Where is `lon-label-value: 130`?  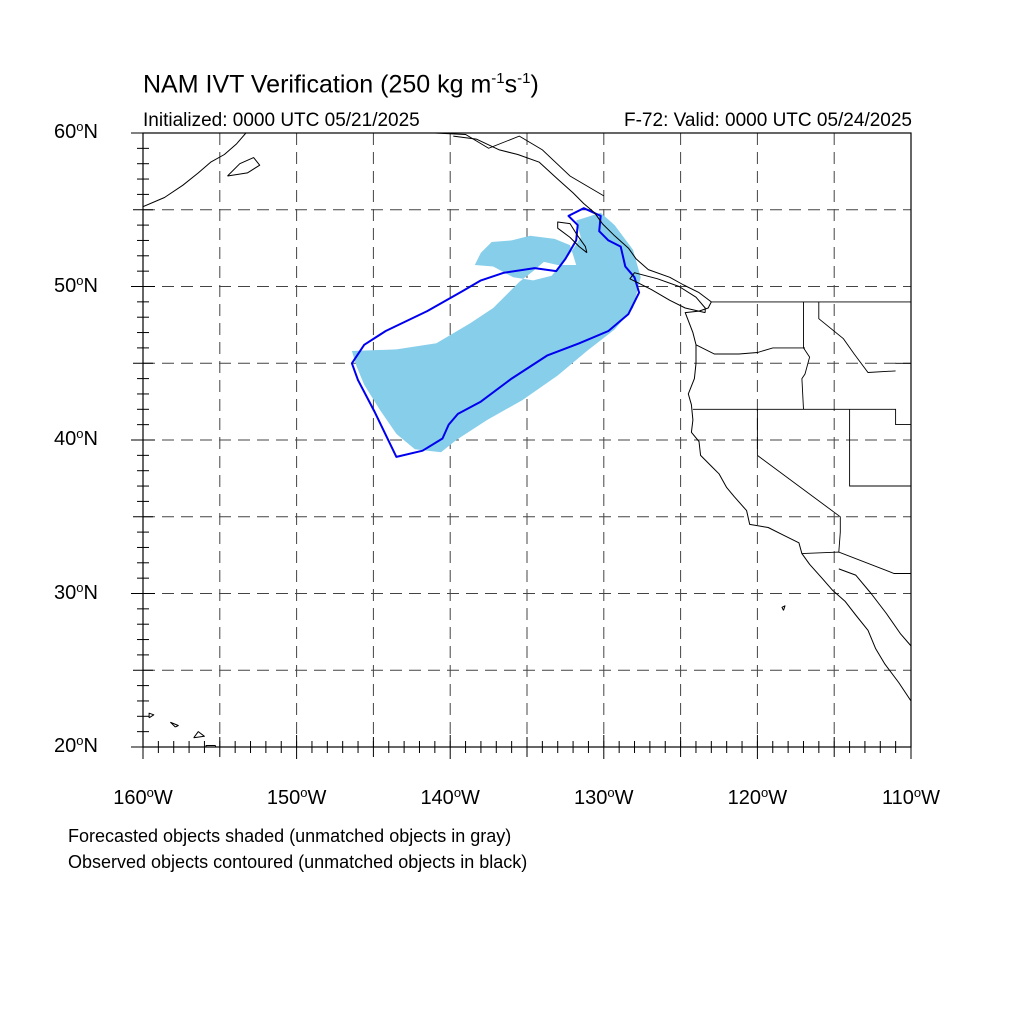 lon-label-value: 130 is located at coordinates (591, 798).